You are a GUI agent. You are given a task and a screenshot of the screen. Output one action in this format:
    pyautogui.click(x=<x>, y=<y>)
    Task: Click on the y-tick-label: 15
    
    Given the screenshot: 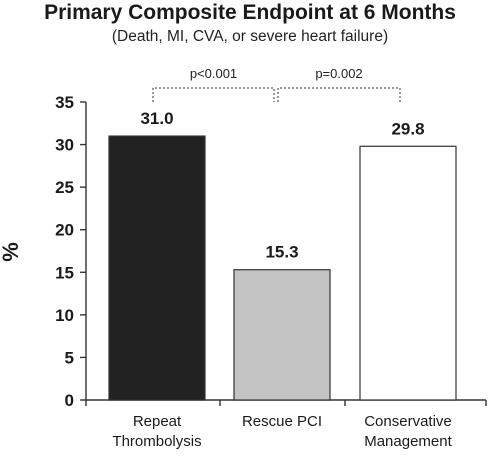 What is the action you would take?
    pyautogui.click(x=64, y=272)
    